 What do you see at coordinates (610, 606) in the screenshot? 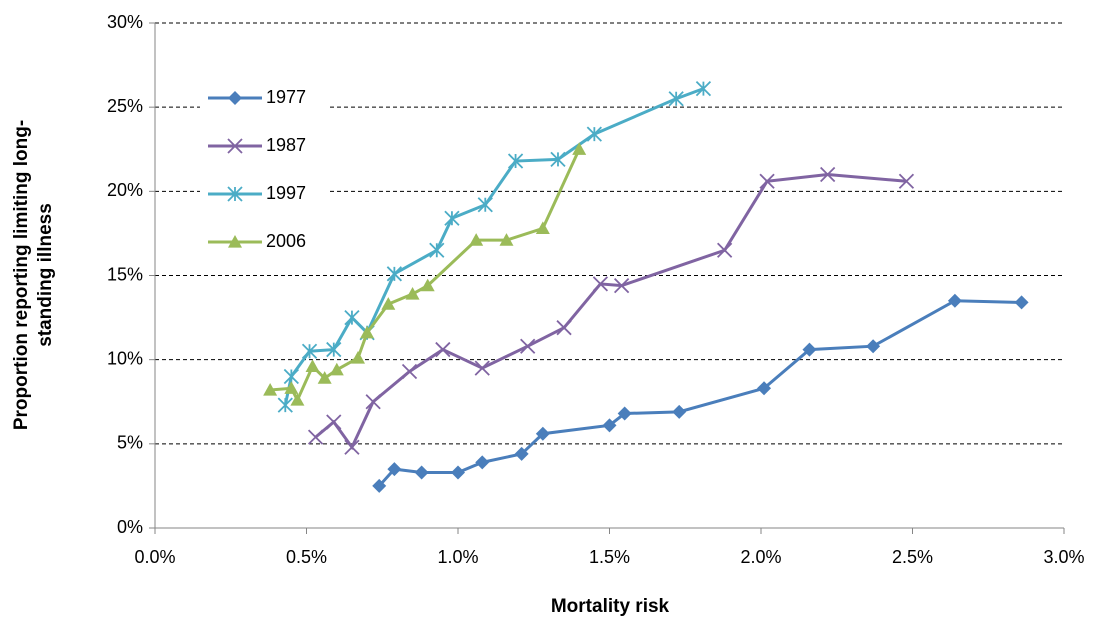
I see `x-axis-label: Mortality risk` at bounding box center [610, 606].